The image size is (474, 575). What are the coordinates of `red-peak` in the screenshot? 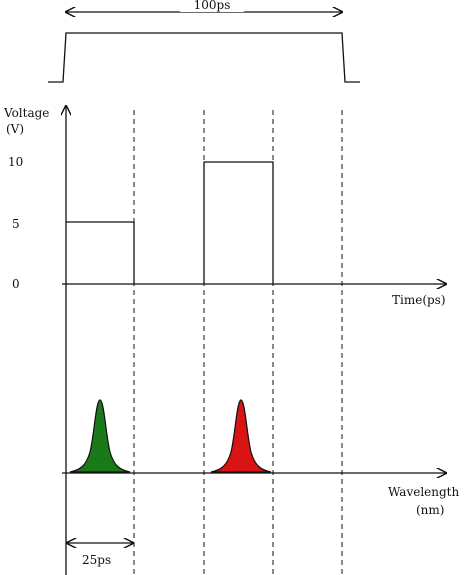 It's located at (241, 436).